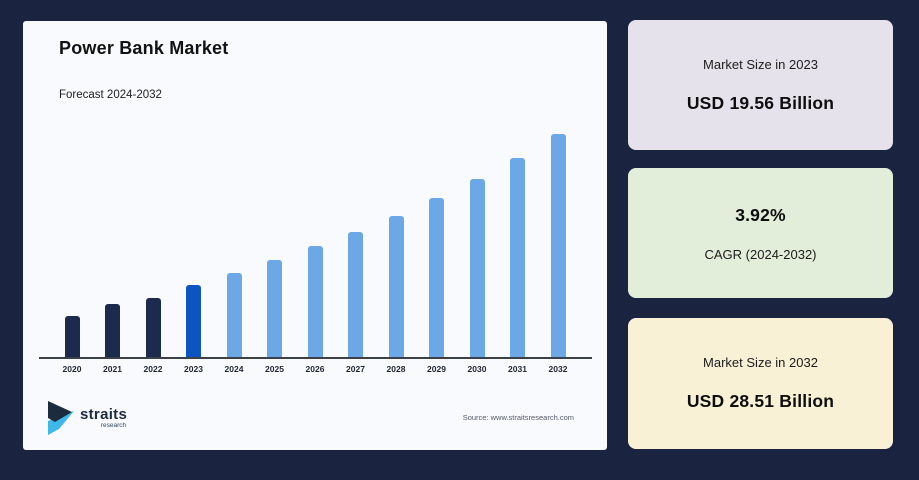 This screenshot has height=480, width=919. Describe the element at coordinates (274, 308) in the screenshot. I see `bar-2025` at that location.